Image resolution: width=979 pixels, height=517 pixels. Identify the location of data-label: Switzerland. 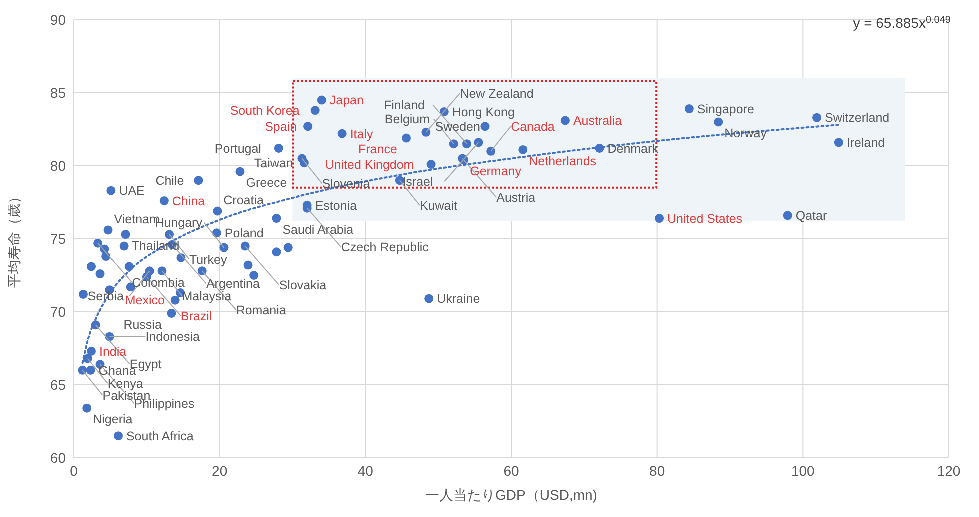
(857, 118).